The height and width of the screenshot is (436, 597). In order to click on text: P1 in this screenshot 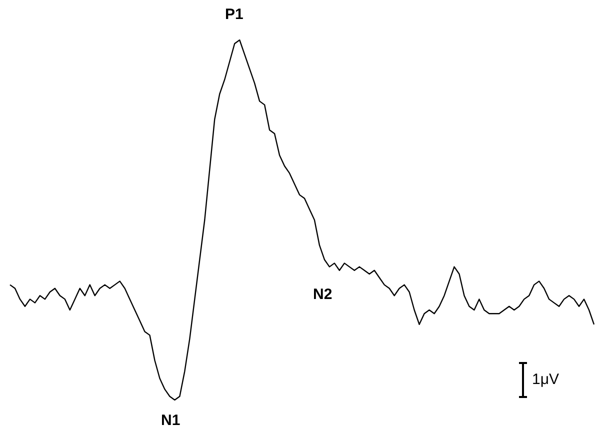, I will do `click(234, 14)`.